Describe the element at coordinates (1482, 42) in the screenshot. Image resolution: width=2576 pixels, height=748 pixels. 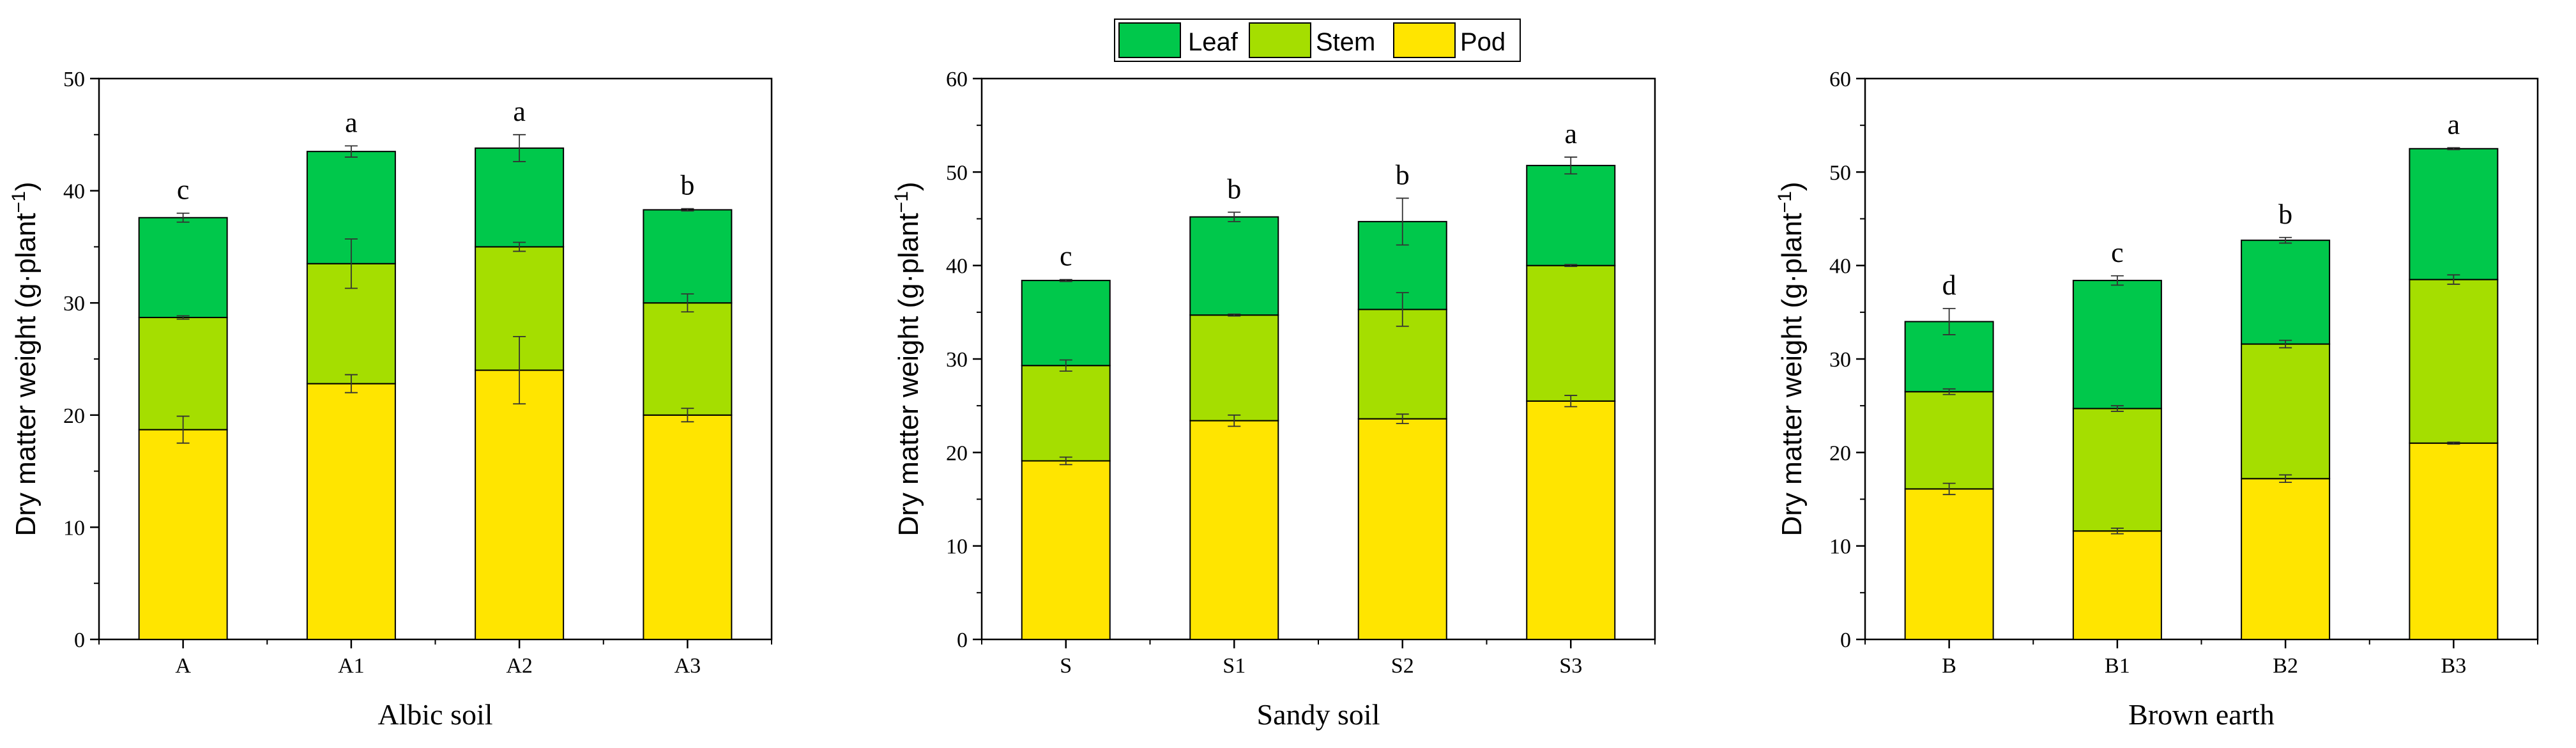
I see `legend-label-pod: Pod` at that location.